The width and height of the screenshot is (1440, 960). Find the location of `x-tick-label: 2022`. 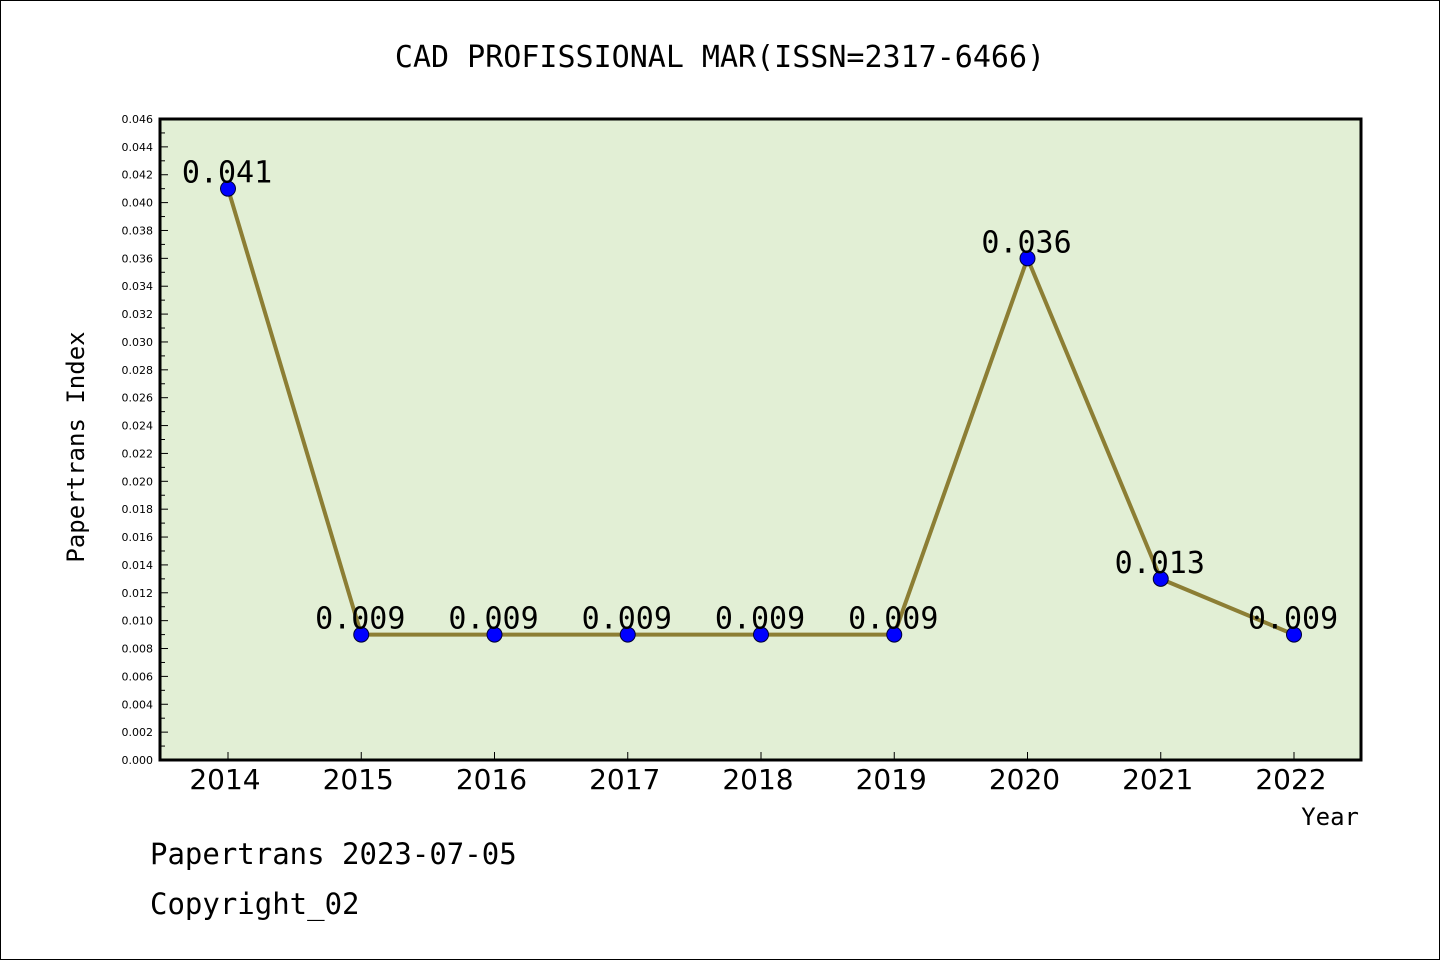

x-tick-label: 2022 is located at coordinates (1290, 779).